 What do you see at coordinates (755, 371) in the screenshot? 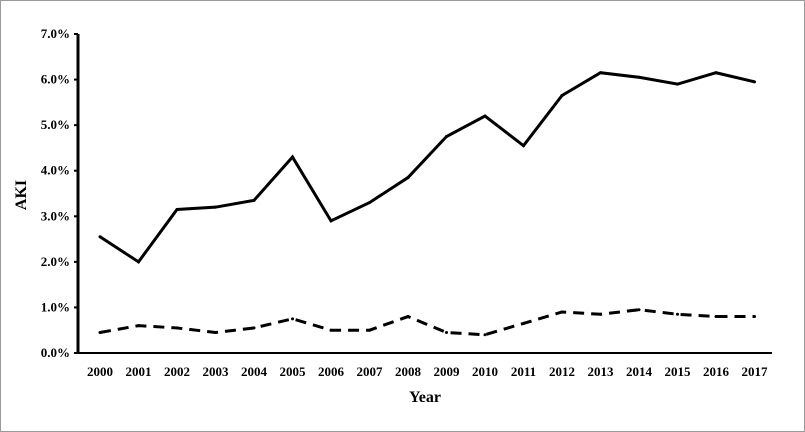
I see `x-tick-label: 2017` at bounding box center [755, 371].